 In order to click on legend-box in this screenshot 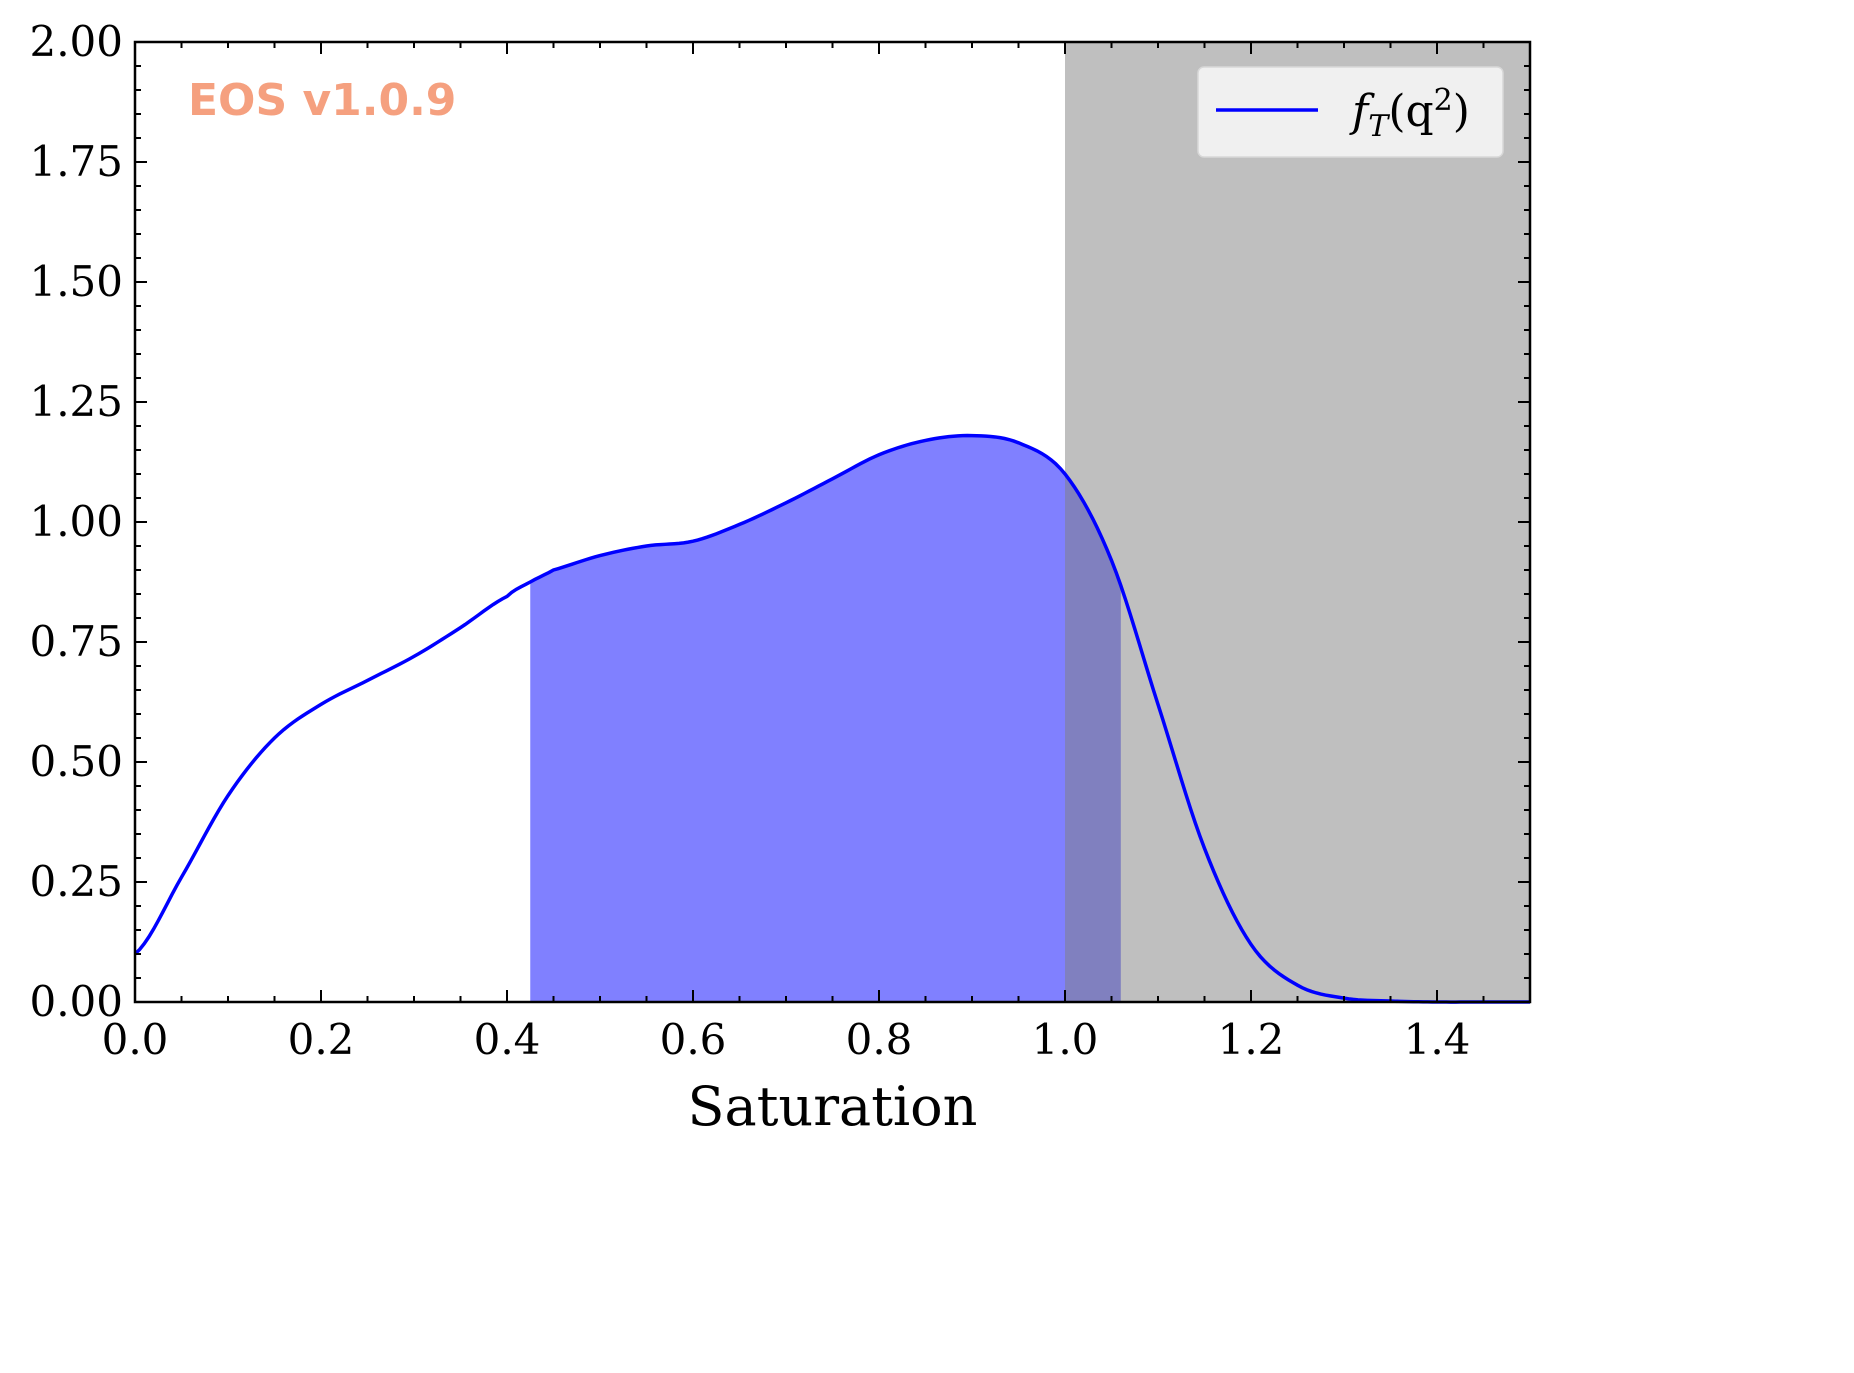, I will do `click(1350, 112)`.